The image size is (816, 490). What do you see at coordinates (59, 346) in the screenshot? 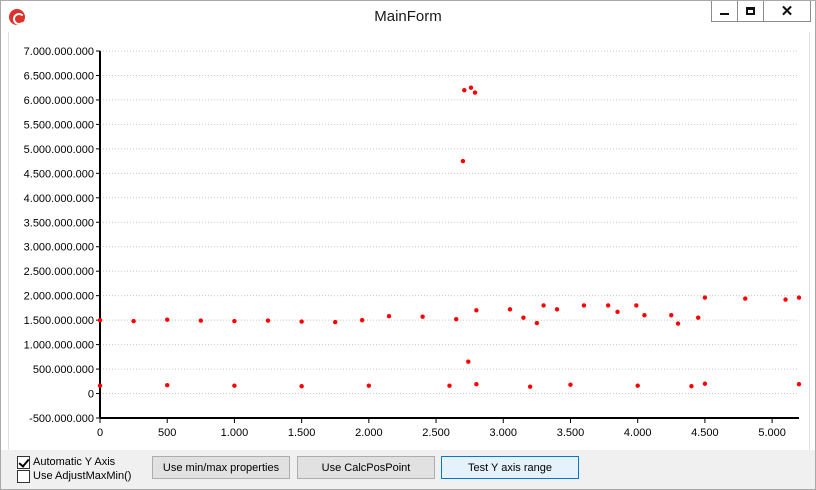
I see `y-tick-label: 1.000.000.000` at bounding box center [59, 346].